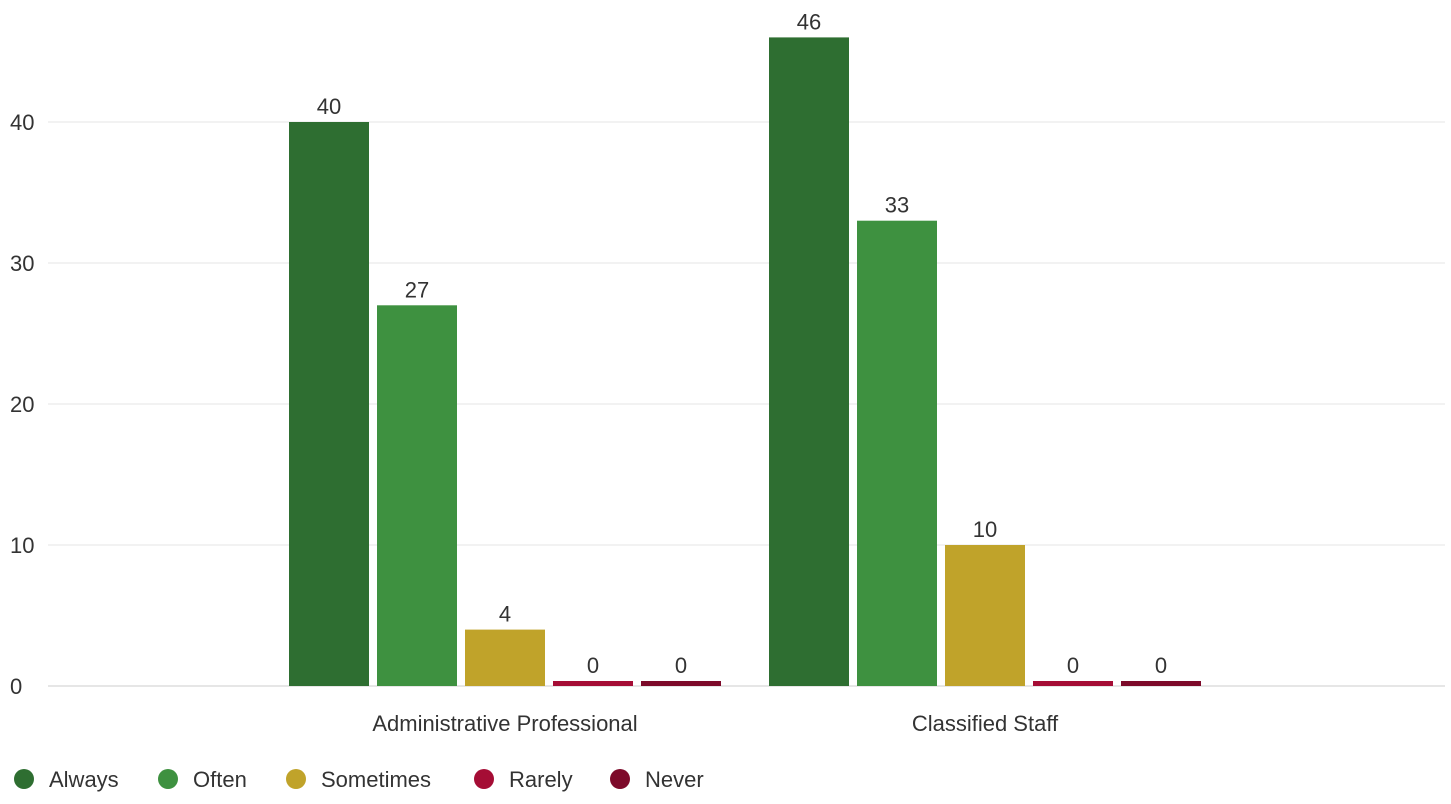  I want to click on data-label: 46, so click(809, 21).